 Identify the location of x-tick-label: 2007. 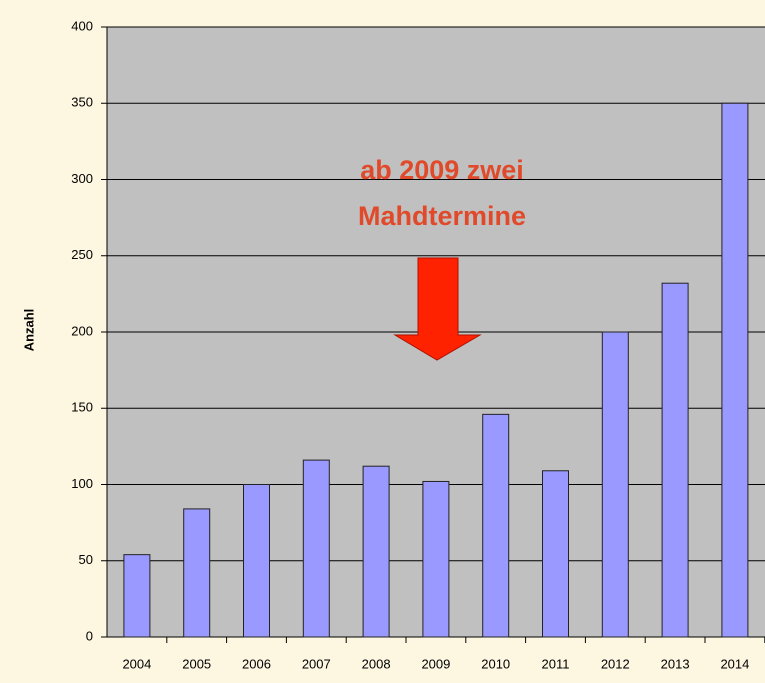
(316, 663).